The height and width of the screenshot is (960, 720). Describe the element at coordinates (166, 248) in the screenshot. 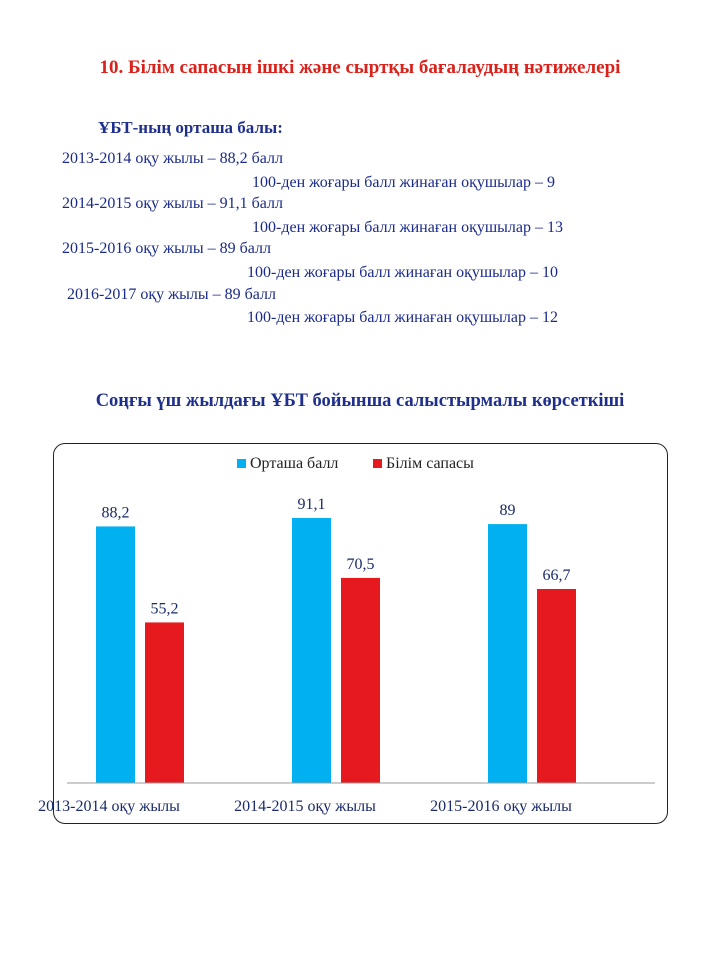

I see `result-line-2015-2016: 2015-2016 оқу жылы – 89 балл` at that location.